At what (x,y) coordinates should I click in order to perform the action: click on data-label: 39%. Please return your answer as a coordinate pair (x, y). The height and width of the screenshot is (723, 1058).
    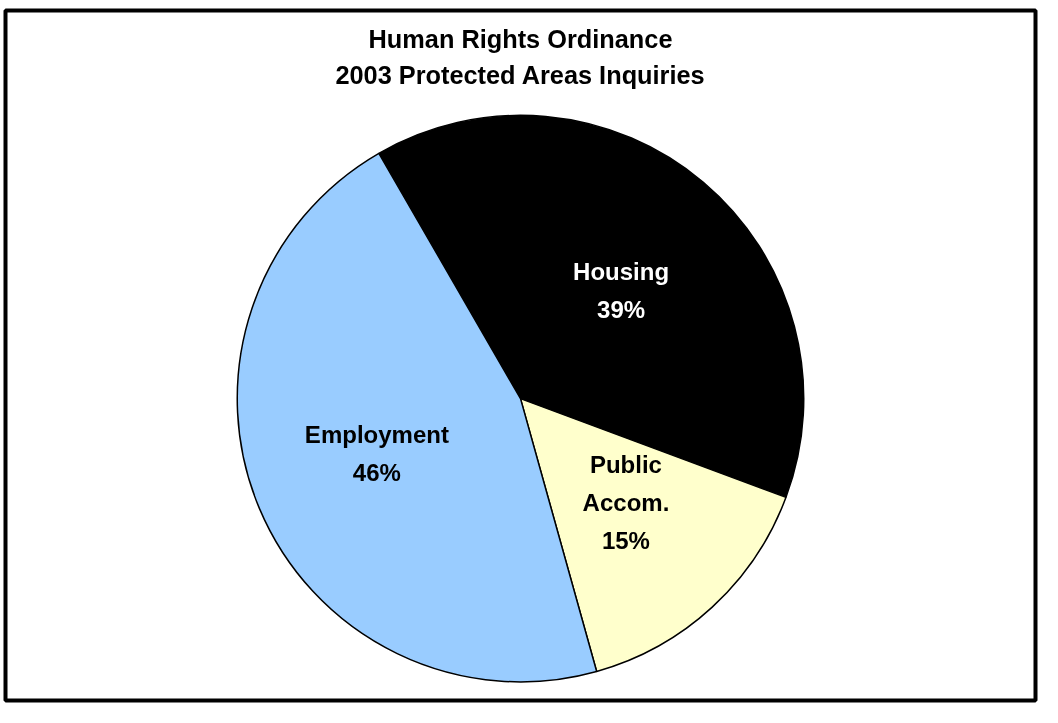
    Looking at the image, I should click on (621, 310).